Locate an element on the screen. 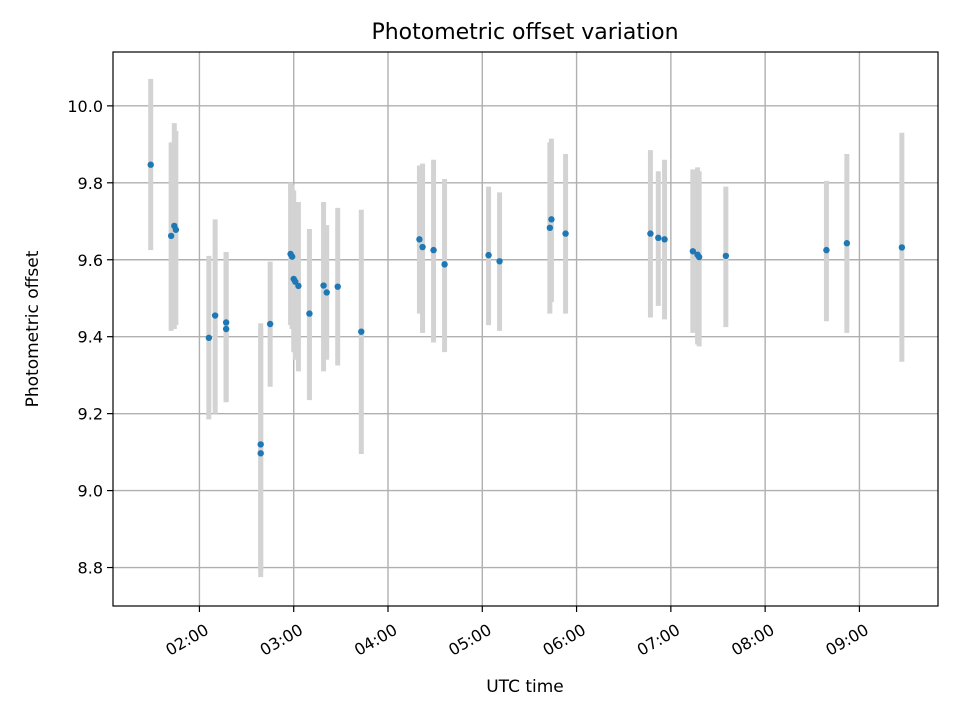 This screenshot has width=960, height=720. y-tick-label: 9.2 is located at coordinates (90, 414).